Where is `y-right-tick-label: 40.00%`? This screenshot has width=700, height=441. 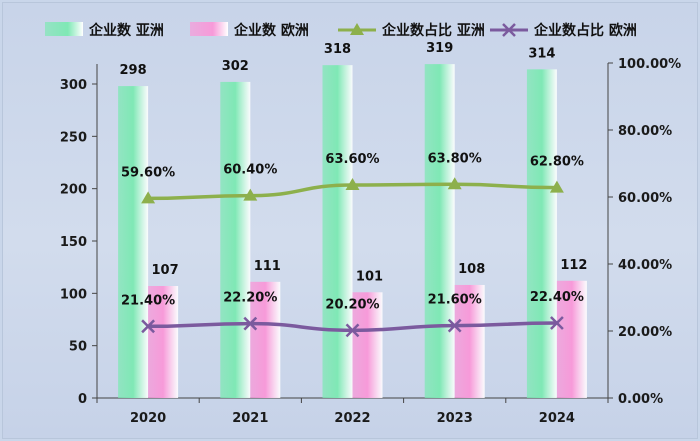
y-right-tick-label: 40.00% is located at coordinates (645, 265).